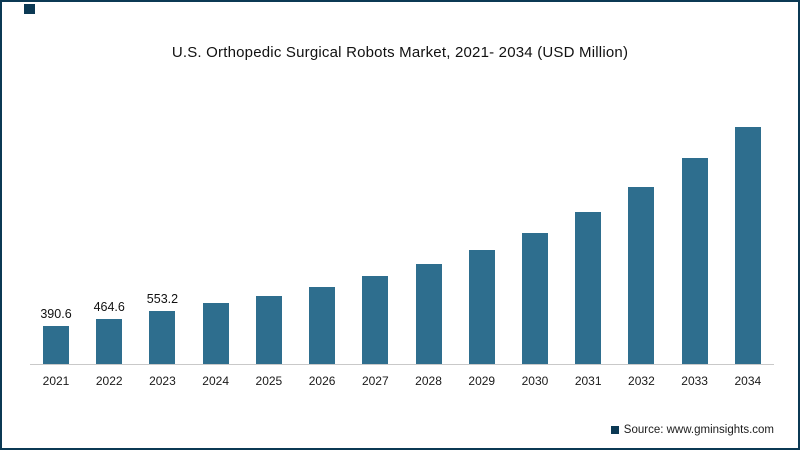 The image size is (800, 450). I want to click on bar-2031, so click(588, 288).